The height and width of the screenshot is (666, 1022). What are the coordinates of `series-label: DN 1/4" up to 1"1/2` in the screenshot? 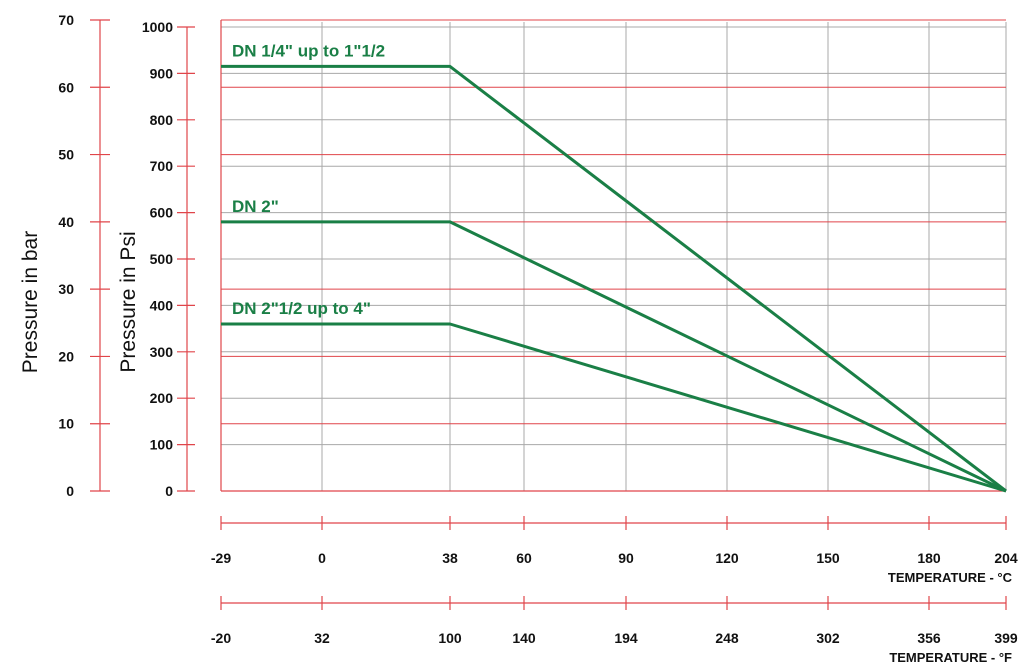 It's located at (308, 50).